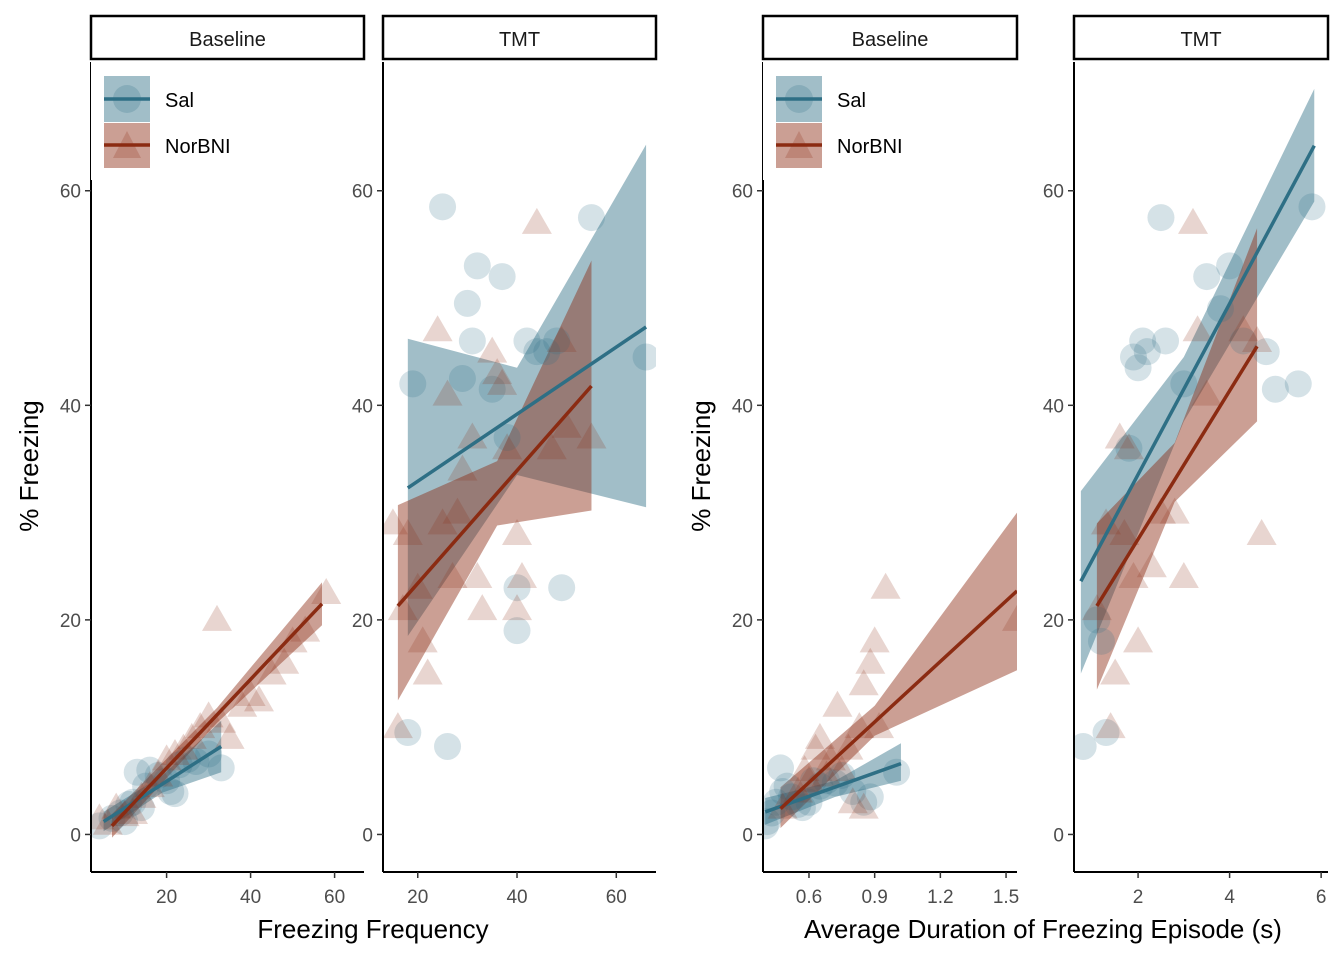 The width and height of the screenshot is (1344, 960). Describe the element at coordinates (742, 621) in the screenshot. I see `fig1-baseline-y-tick-label: 20` at that location.